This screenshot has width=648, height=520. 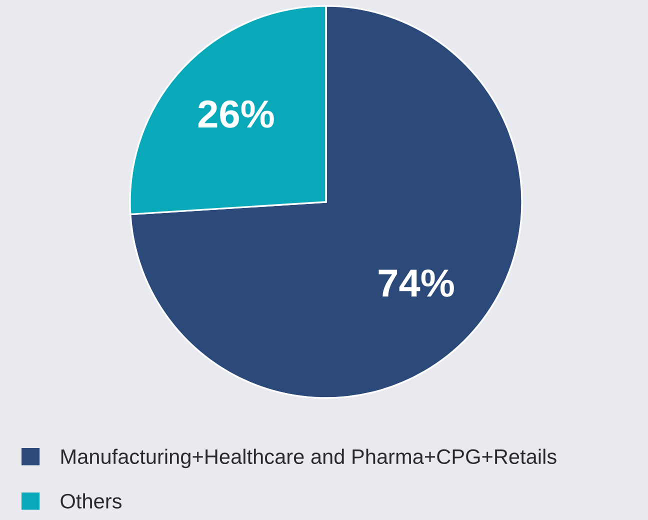 I want to click on legend-label: Manufacturing+Healthcare and Pharma+CPG+Retails, so click(x=308, y=458).